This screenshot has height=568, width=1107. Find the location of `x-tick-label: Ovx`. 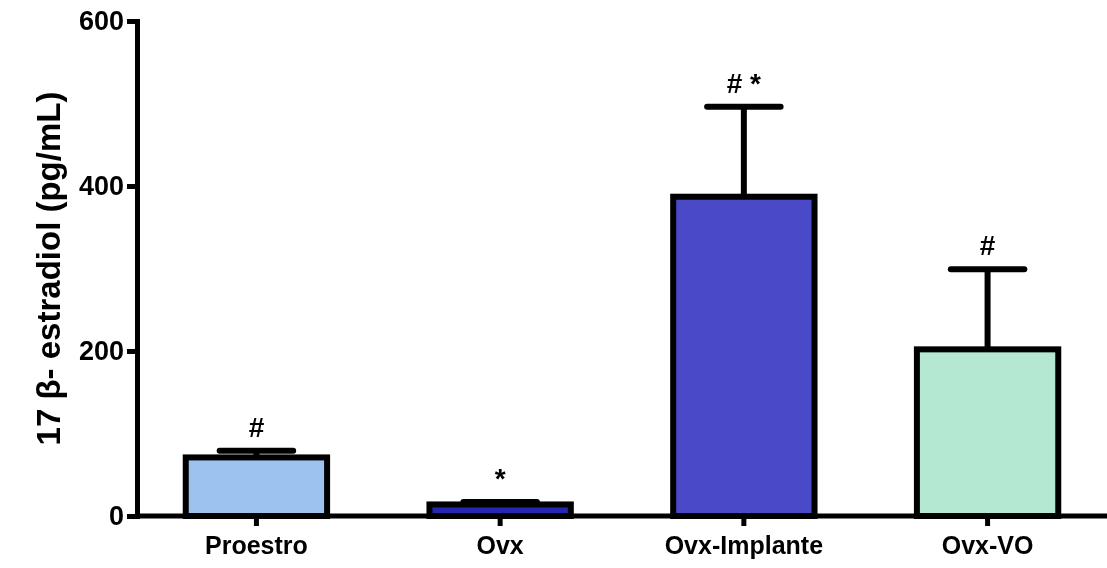

x-tick-label: Ovx is located at coordinates (500, 545).